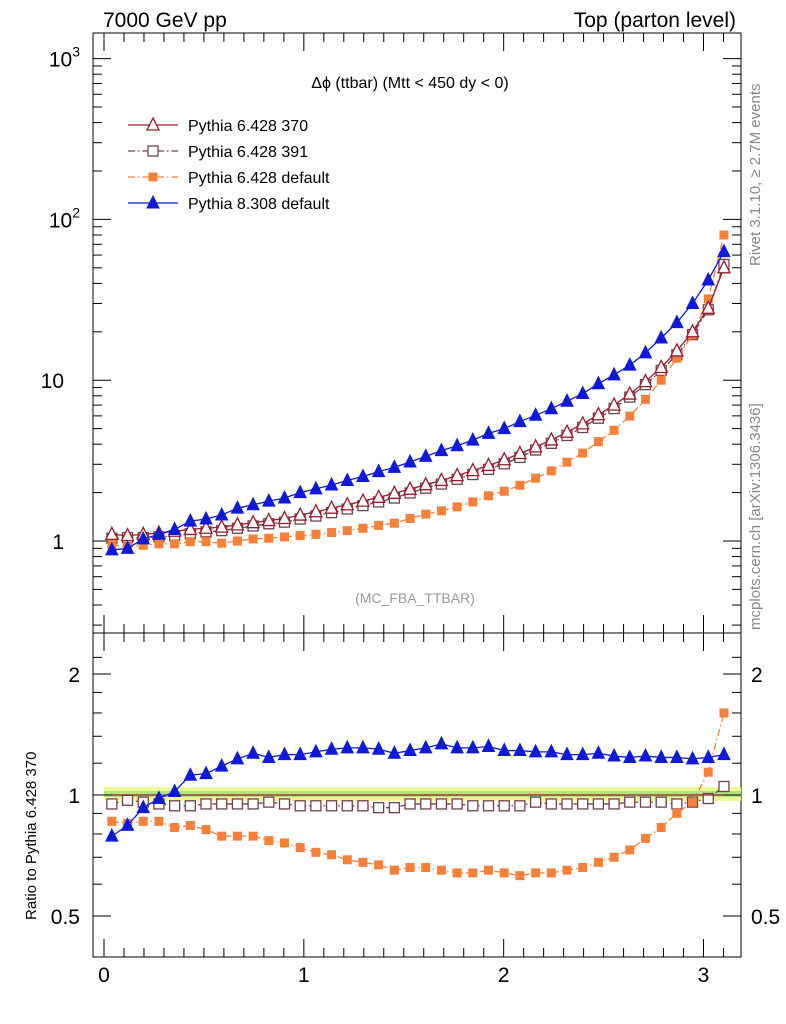 The width and height of the screenshot is (786, 1024). What do you see at coordinates (765, 917) in the screenshot?
I see `ratio-y-tick-label-right: 0.5` at bounding box center [765, 917].